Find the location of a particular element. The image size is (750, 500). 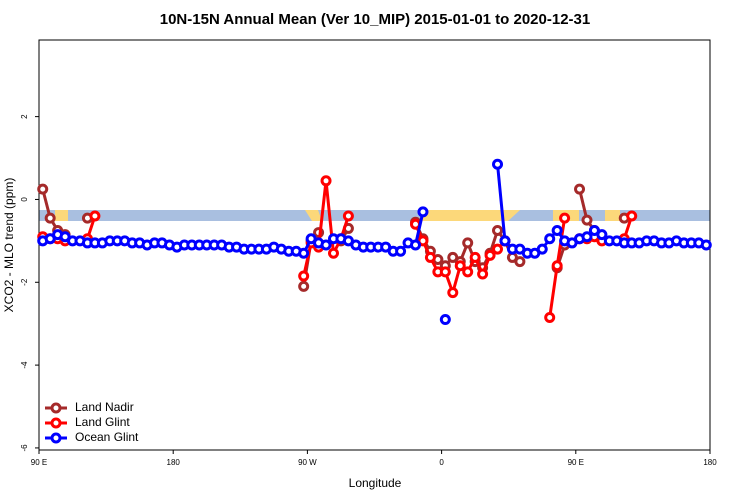

x-tick-label: 0 is located at coordinates (441, 462).